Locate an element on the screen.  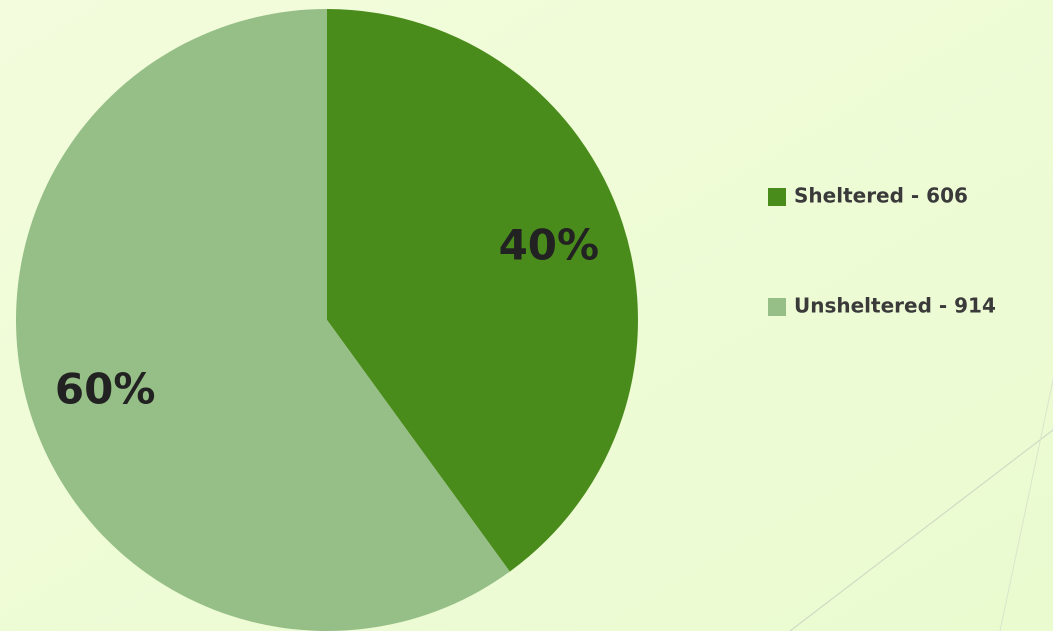
legend: Sheltered - 606 Unsheltered - 914 is located at coordinates (882, 251).